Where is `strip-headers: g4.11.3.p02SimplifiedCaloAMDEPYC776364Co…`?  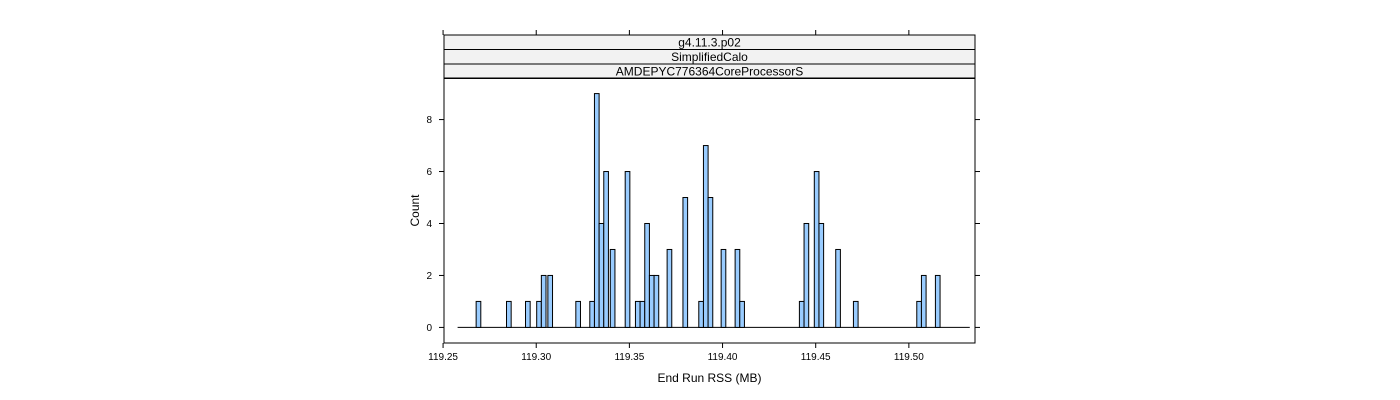 strip-headers: g4.11.3.p02SimplifiedCaloAMDEPYC776364Co… is located at coordinates (709, 56).